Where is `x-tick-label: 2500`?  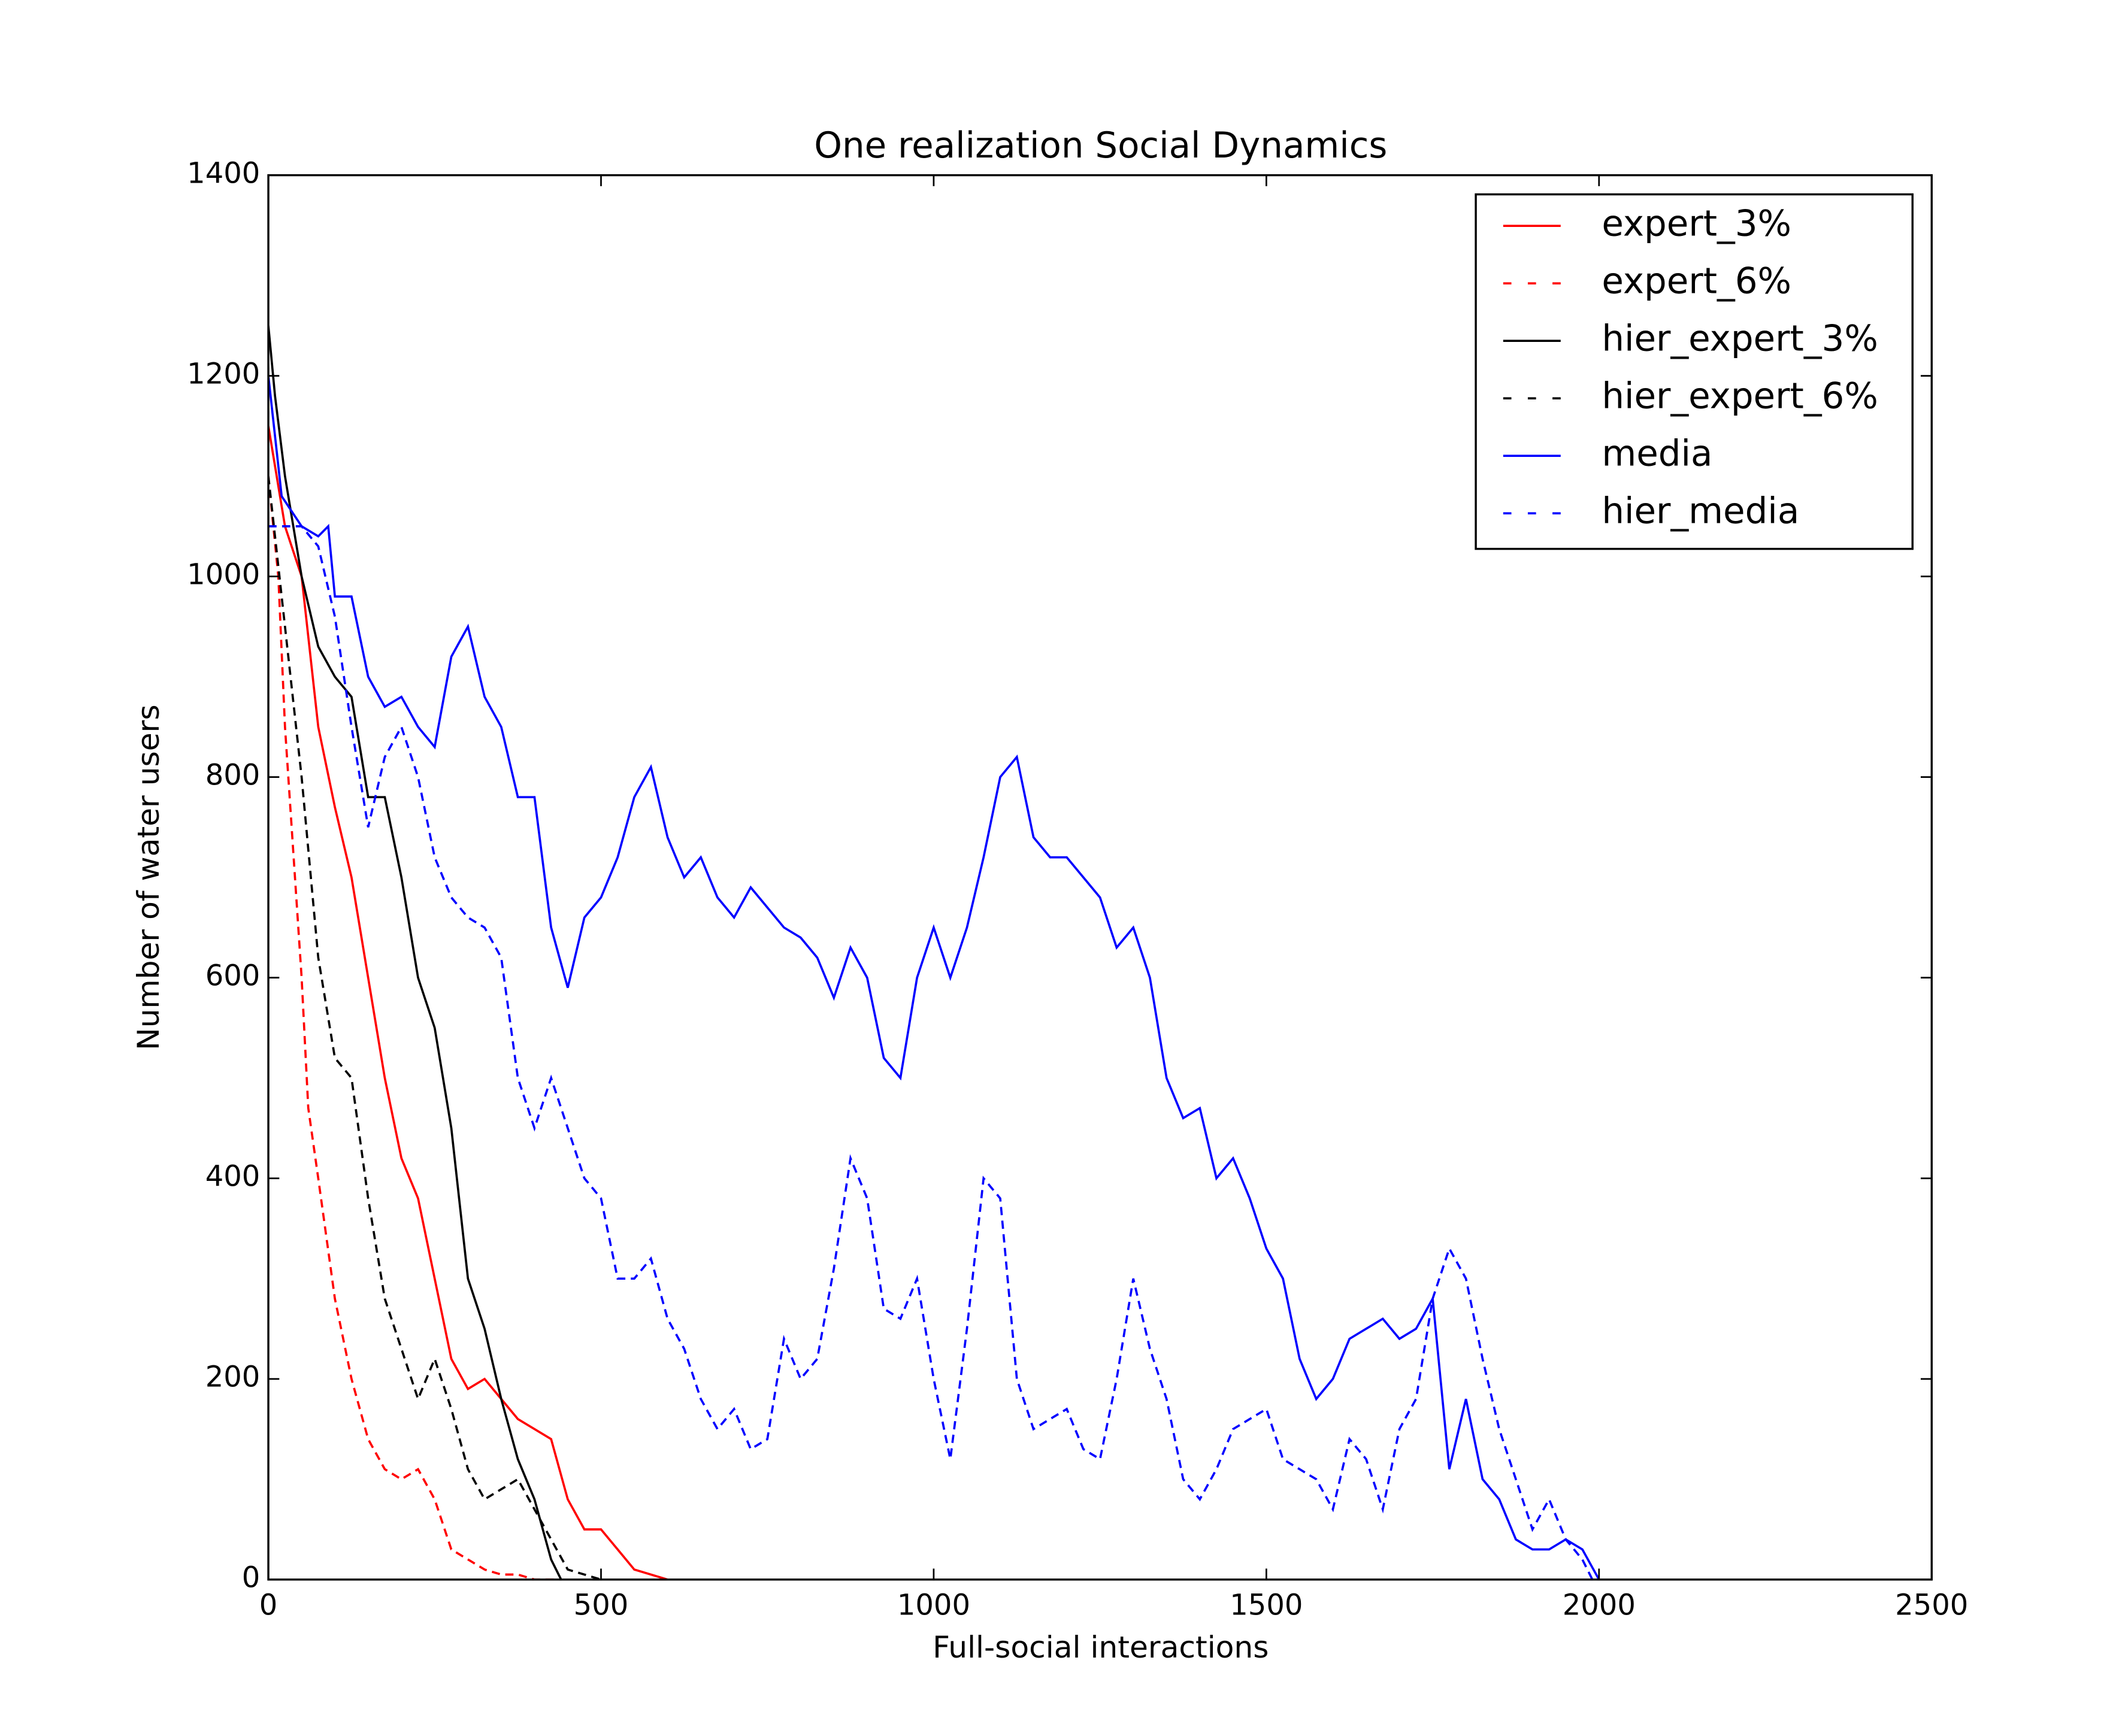 x-tick-label: 2500 is located at coordinates (1931, 1605).